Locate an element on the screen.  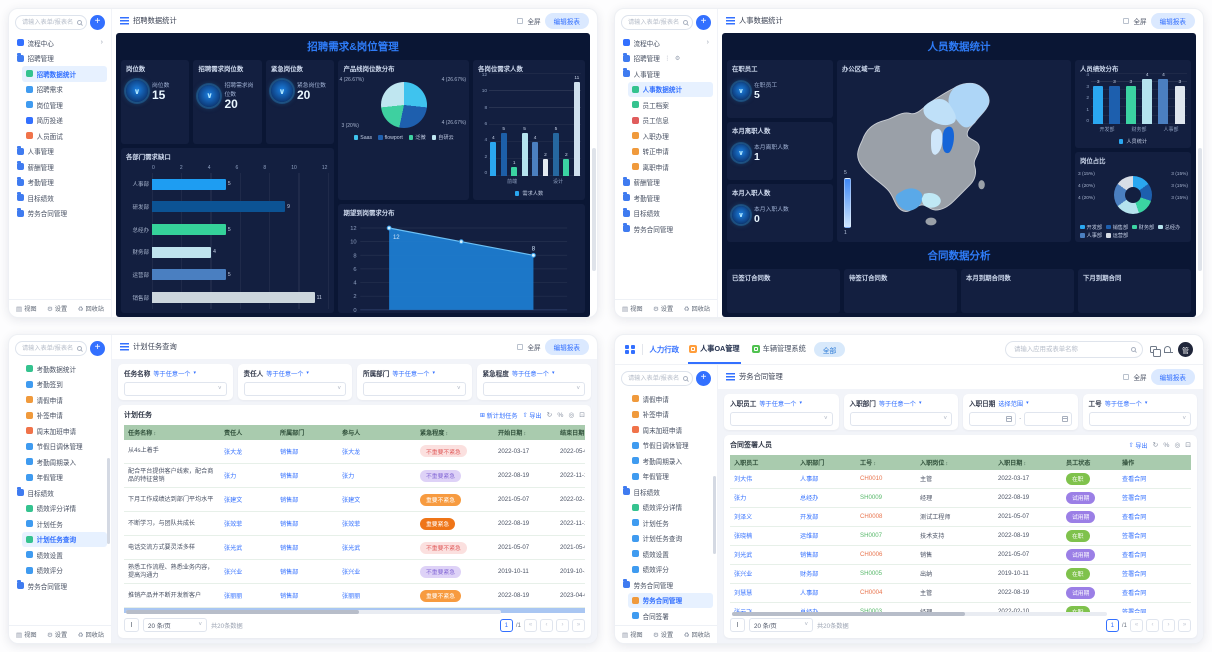
employee-name-cell: 刘光武 is located at coordinates (763, 555).